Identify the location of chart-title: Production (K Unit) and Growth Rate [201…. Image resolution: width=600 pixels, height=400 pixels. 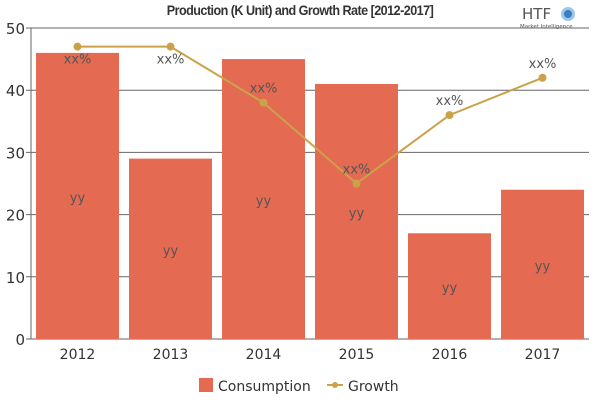
(300, 10).